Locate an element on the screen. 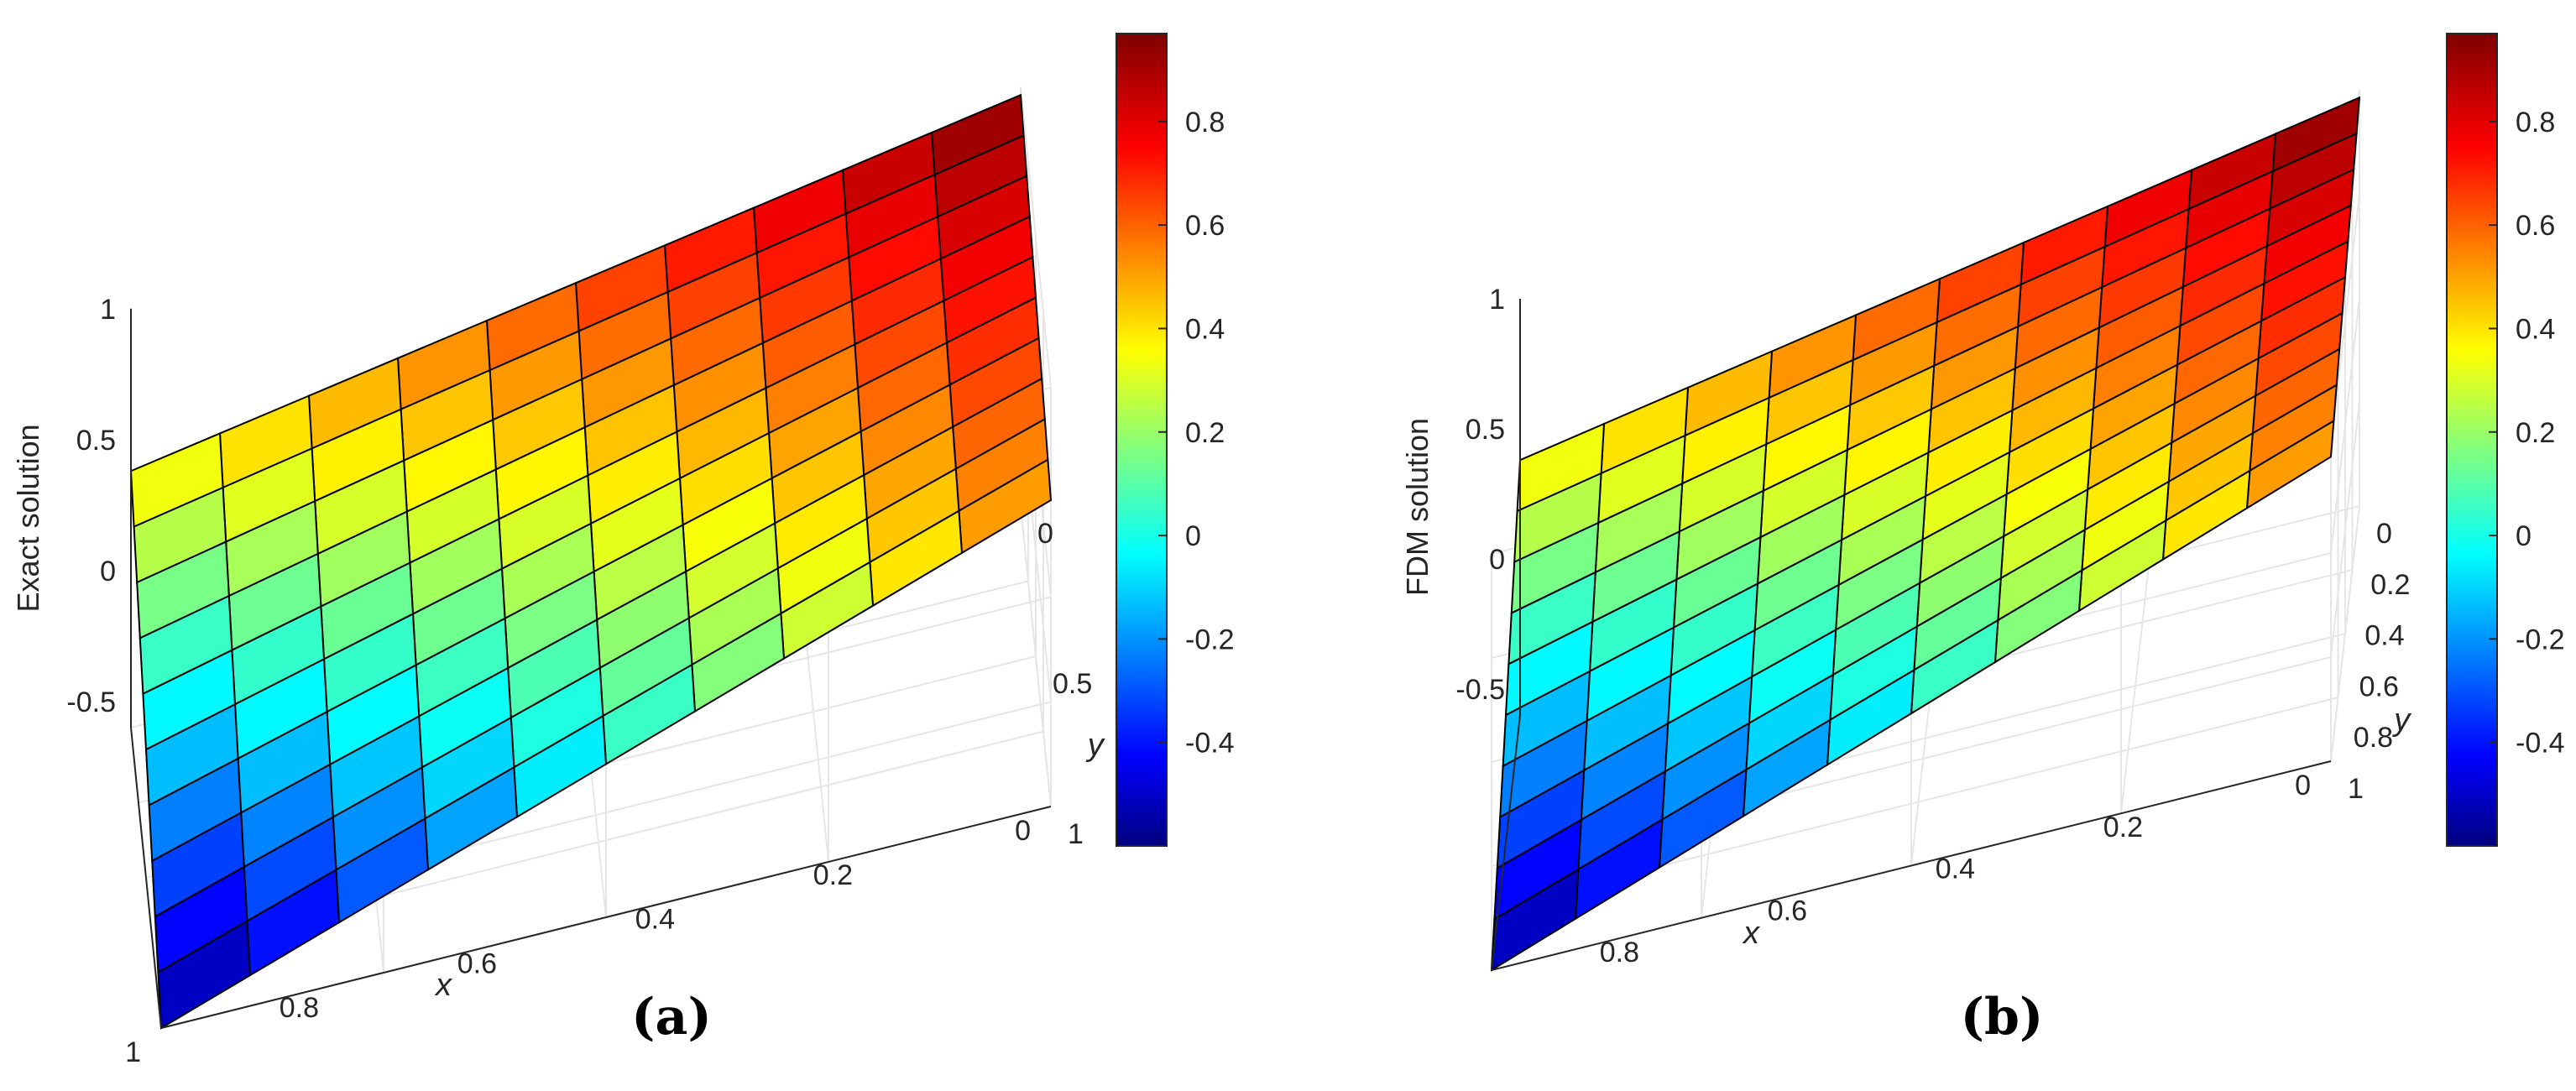 The height and width of the screenshot is (1091, 2576). y-tick-label: 0.4 is located at coordinates (2384, 636).